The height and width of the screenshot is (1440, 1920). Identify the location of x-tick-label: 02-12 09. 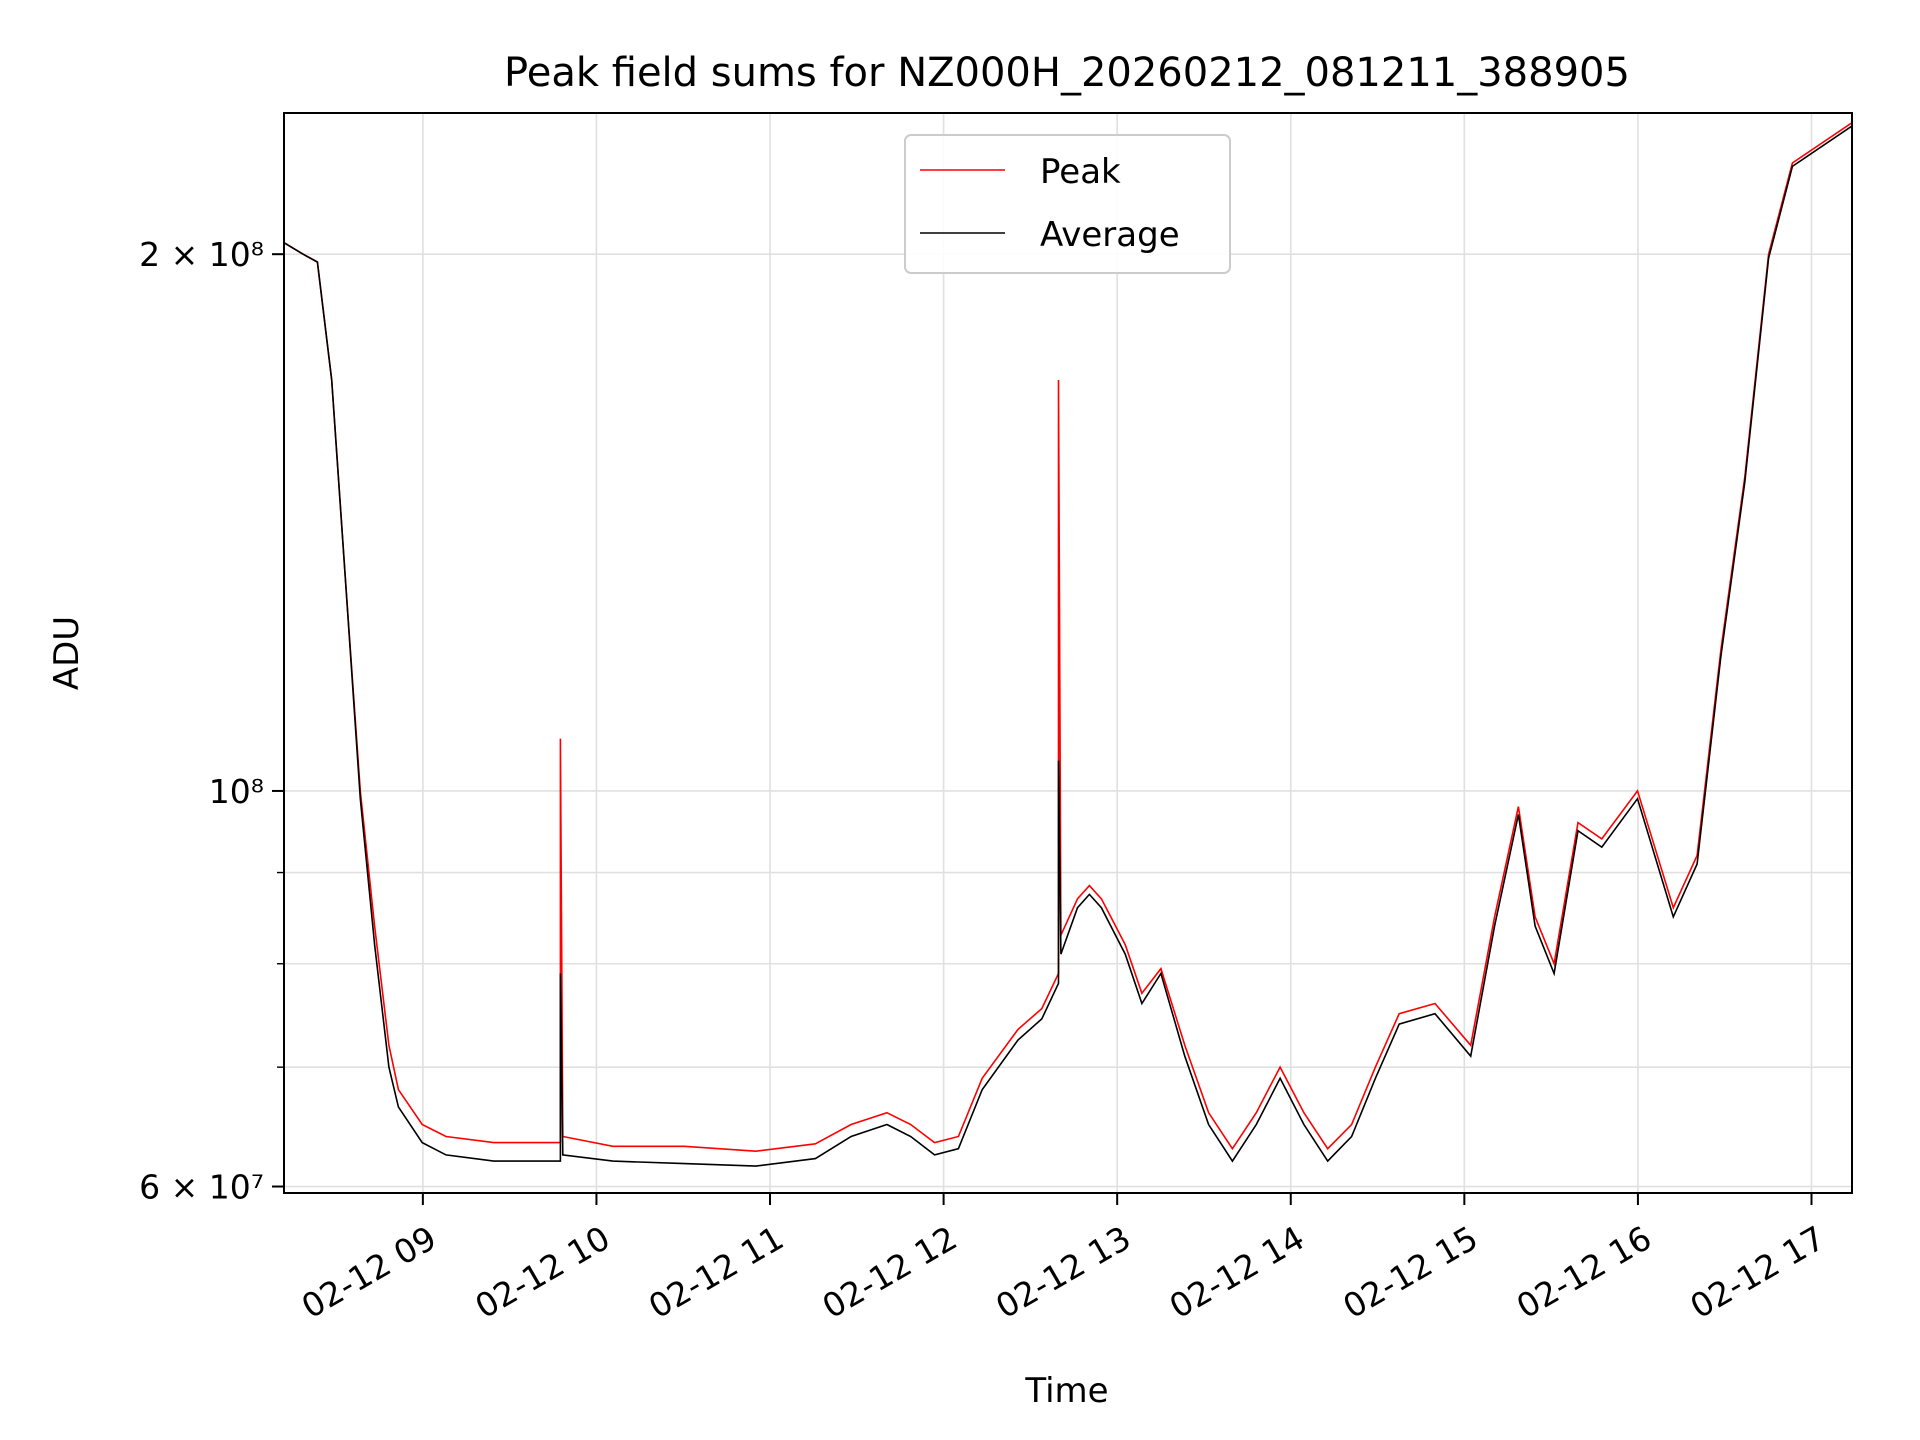
(369, 1272).